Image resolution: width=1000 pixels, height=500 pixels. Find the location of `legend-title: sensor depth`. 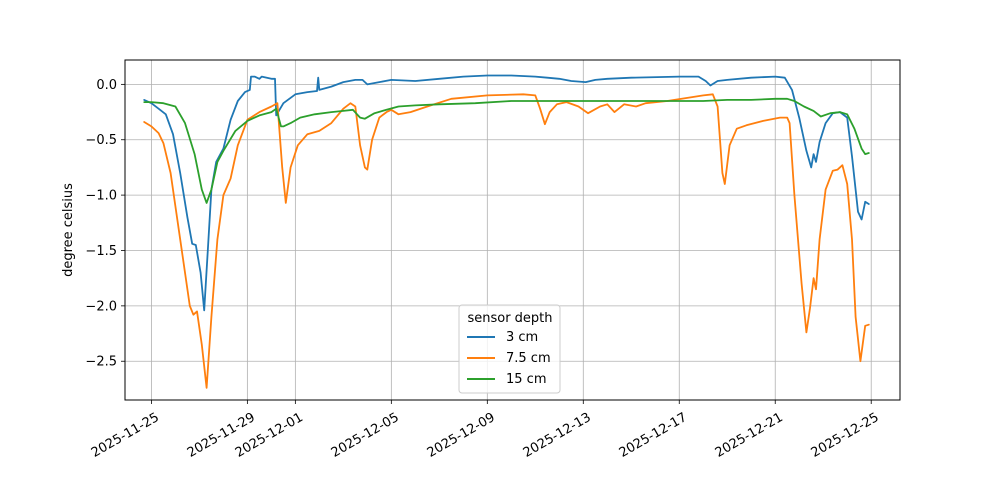

legend-title: sensor depth is located at coordinates (509, 318).